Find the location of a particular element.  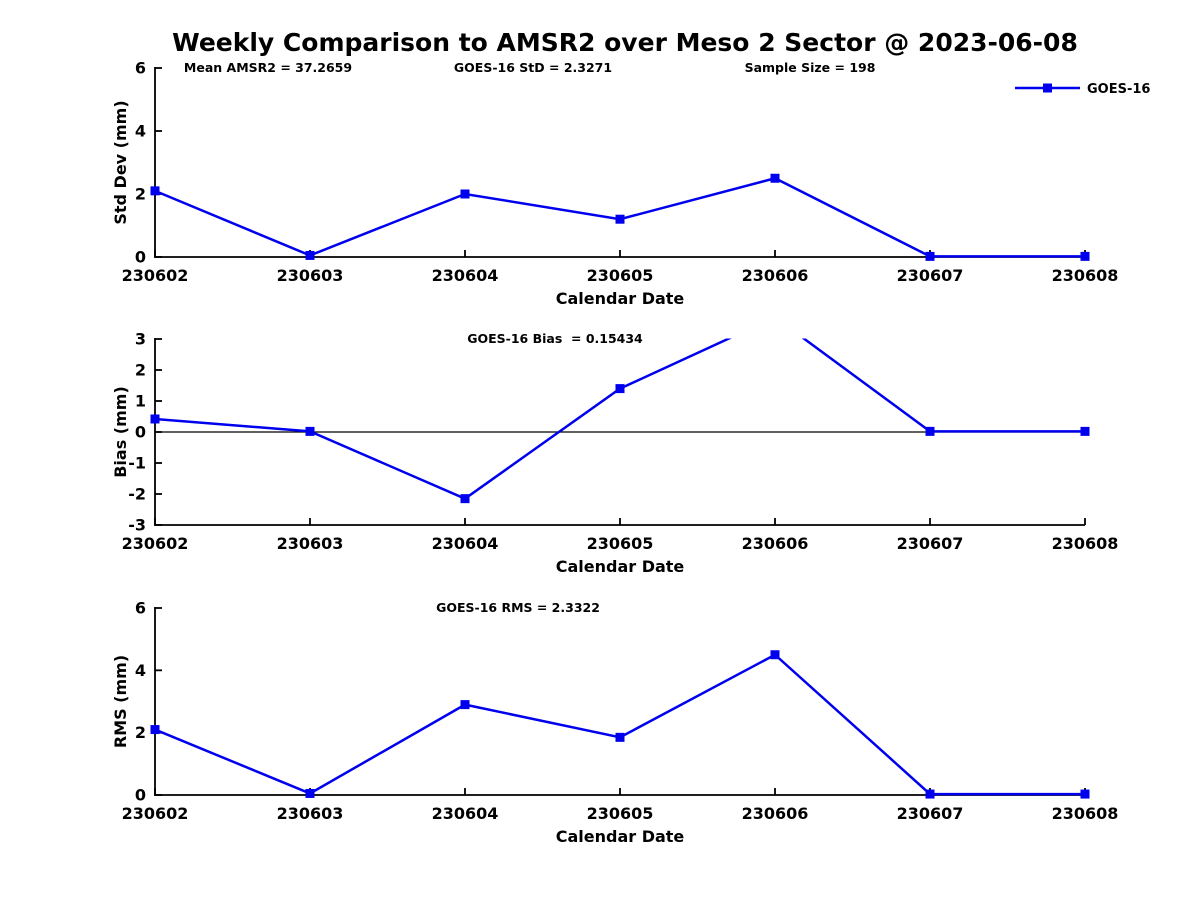

annotation: GOES-16 RMS = 2.3322 is located at coordinates (518, 607).